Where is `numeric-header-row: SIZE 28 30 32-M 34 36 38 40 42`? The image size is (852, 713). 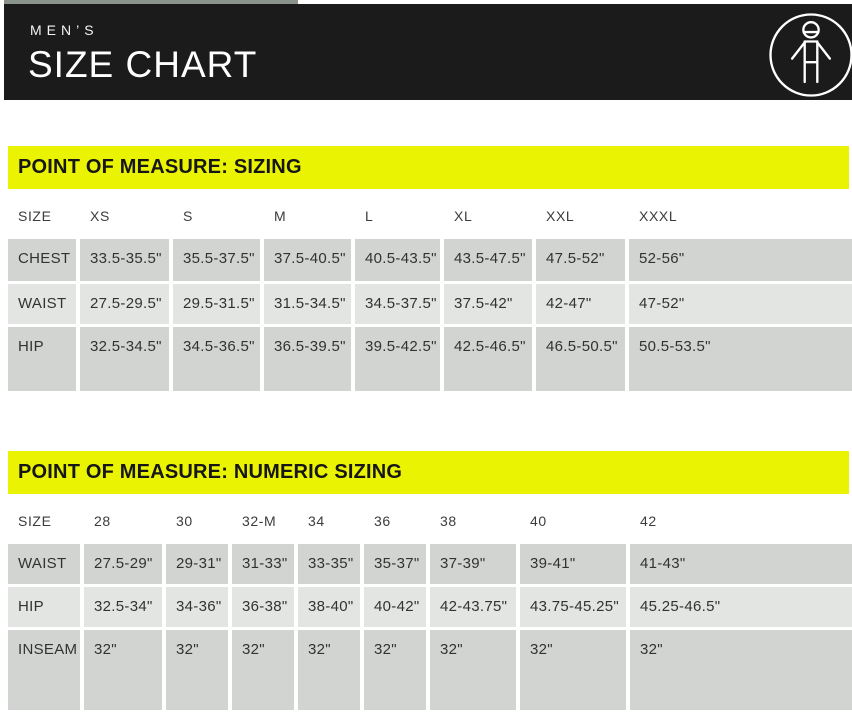 numeric-header-row: SIZE 28 30 32-M 34 36 38 40 42 is located at coordinates (430, 521).